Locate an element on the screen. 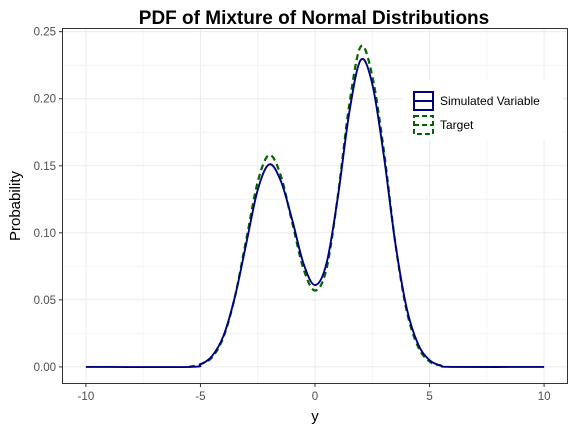  y-axis-title: Probability is located at coordinates (15, 205).